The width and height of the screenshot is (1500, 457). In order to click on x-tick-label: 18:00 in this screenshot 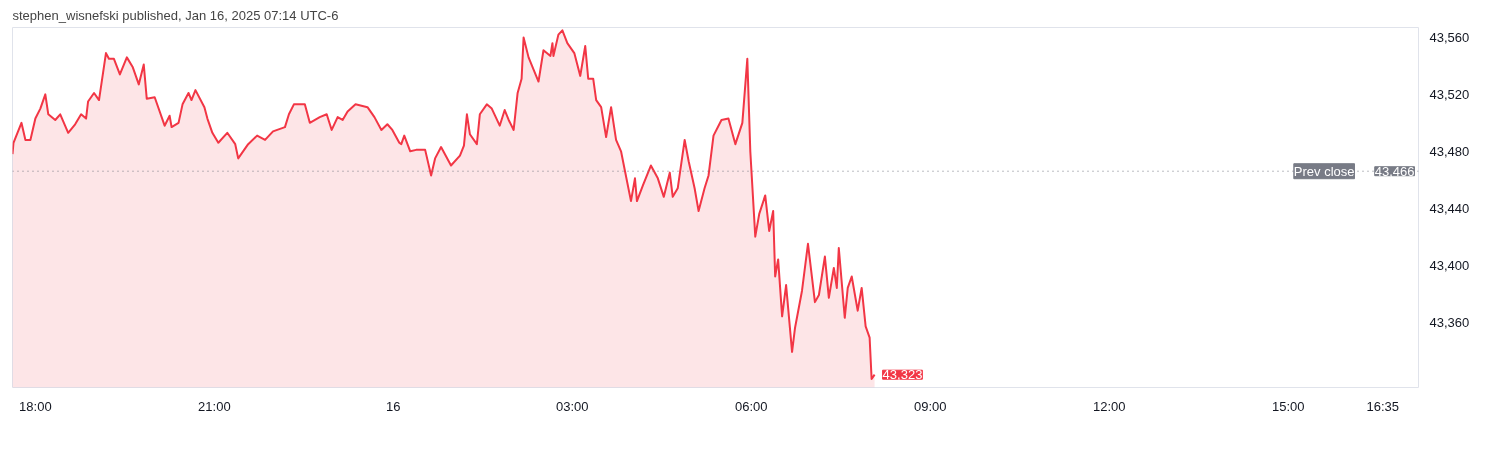, I will do `click(35, 406)`.